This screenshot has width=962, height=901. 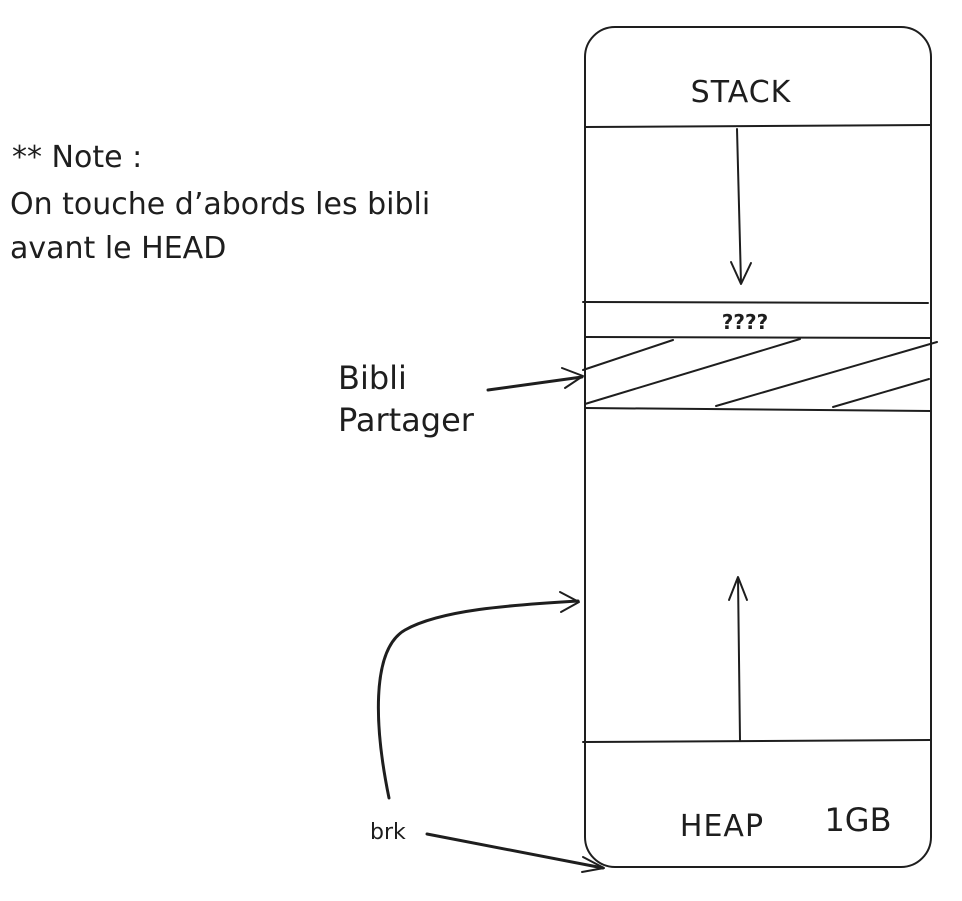 I want to click on stack-label: STACK, so click(x=741, y=92).